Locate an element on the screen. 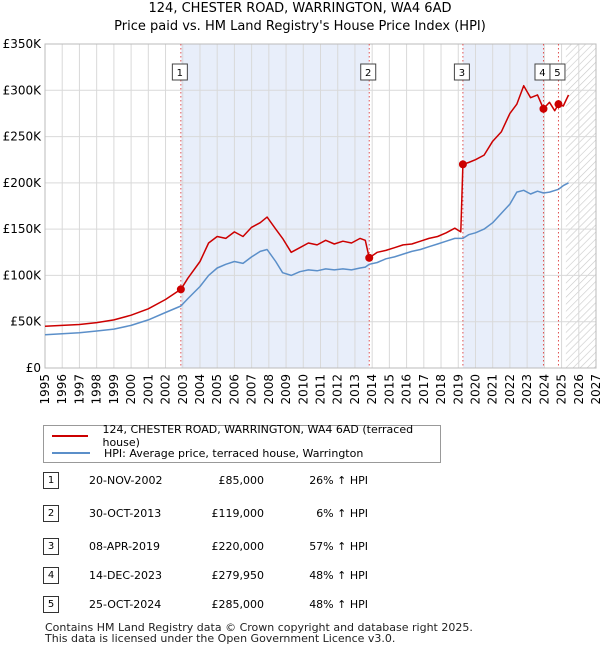 This screenshot has height=650, width=600. x-tick-label: 1999 is located at coordinates (114, 389).